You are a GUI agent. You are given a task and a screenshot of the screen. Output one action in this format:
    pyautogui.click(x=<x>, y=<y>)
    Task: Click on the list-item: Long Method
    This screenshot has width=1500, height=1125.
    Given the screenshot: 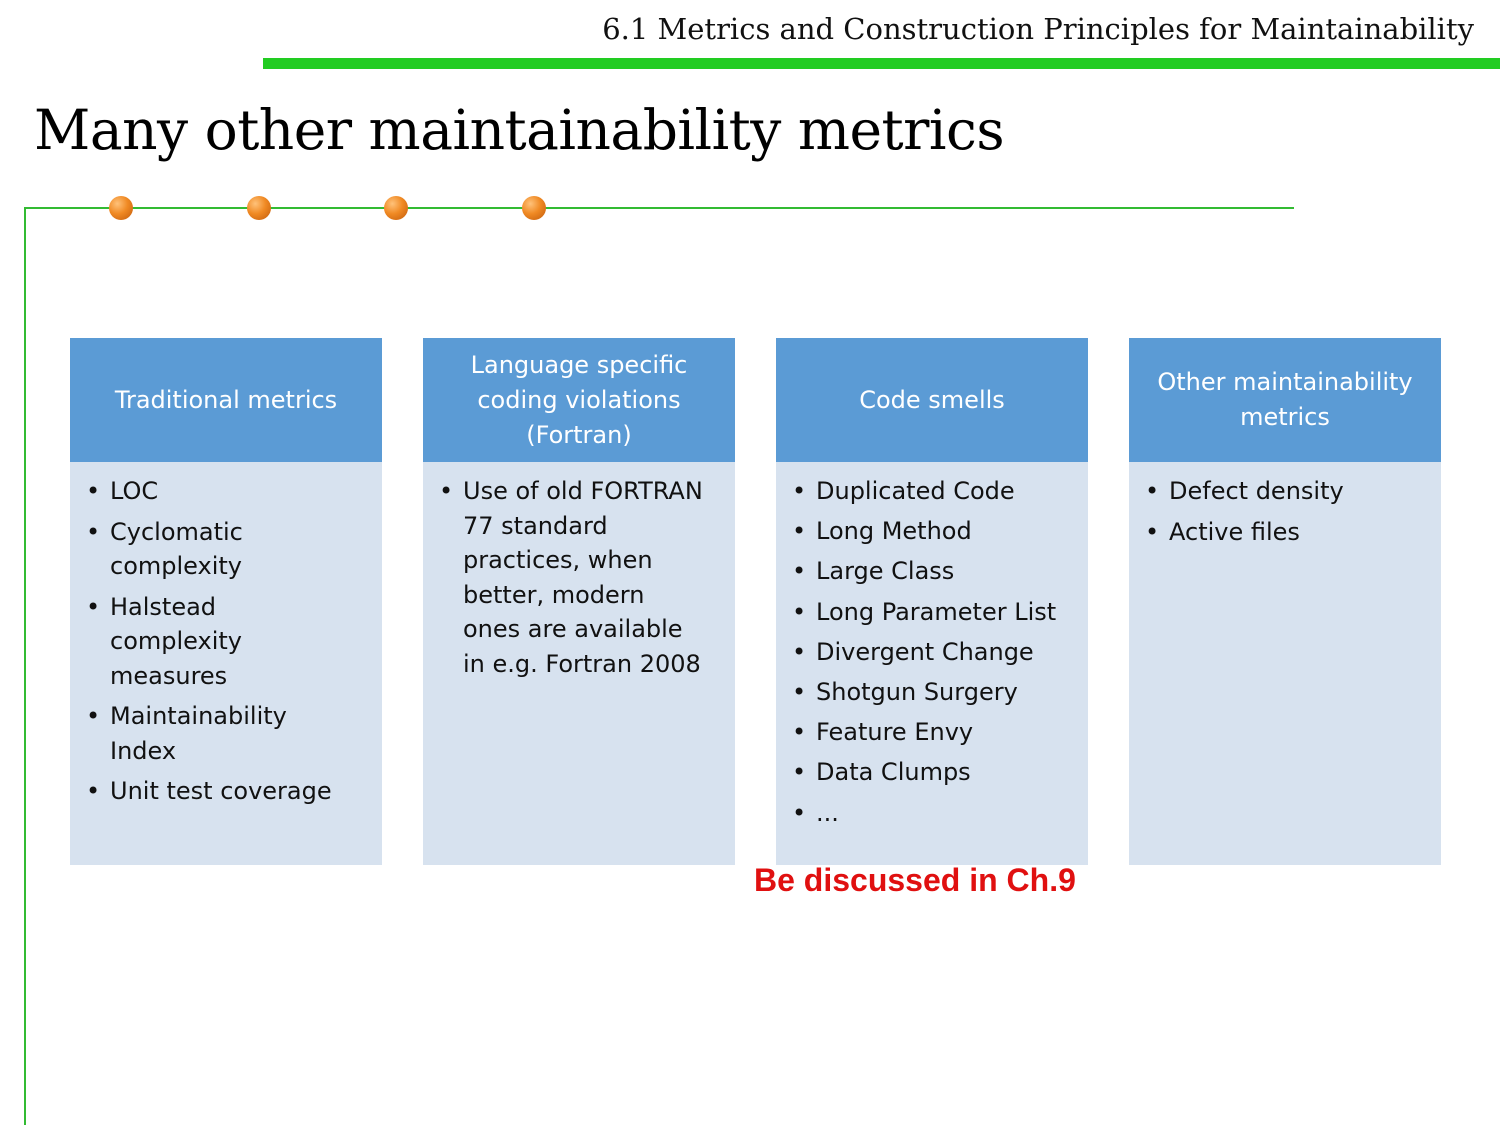 What is the action you would take?
    pyautogui.click(x=934, y=531)
    